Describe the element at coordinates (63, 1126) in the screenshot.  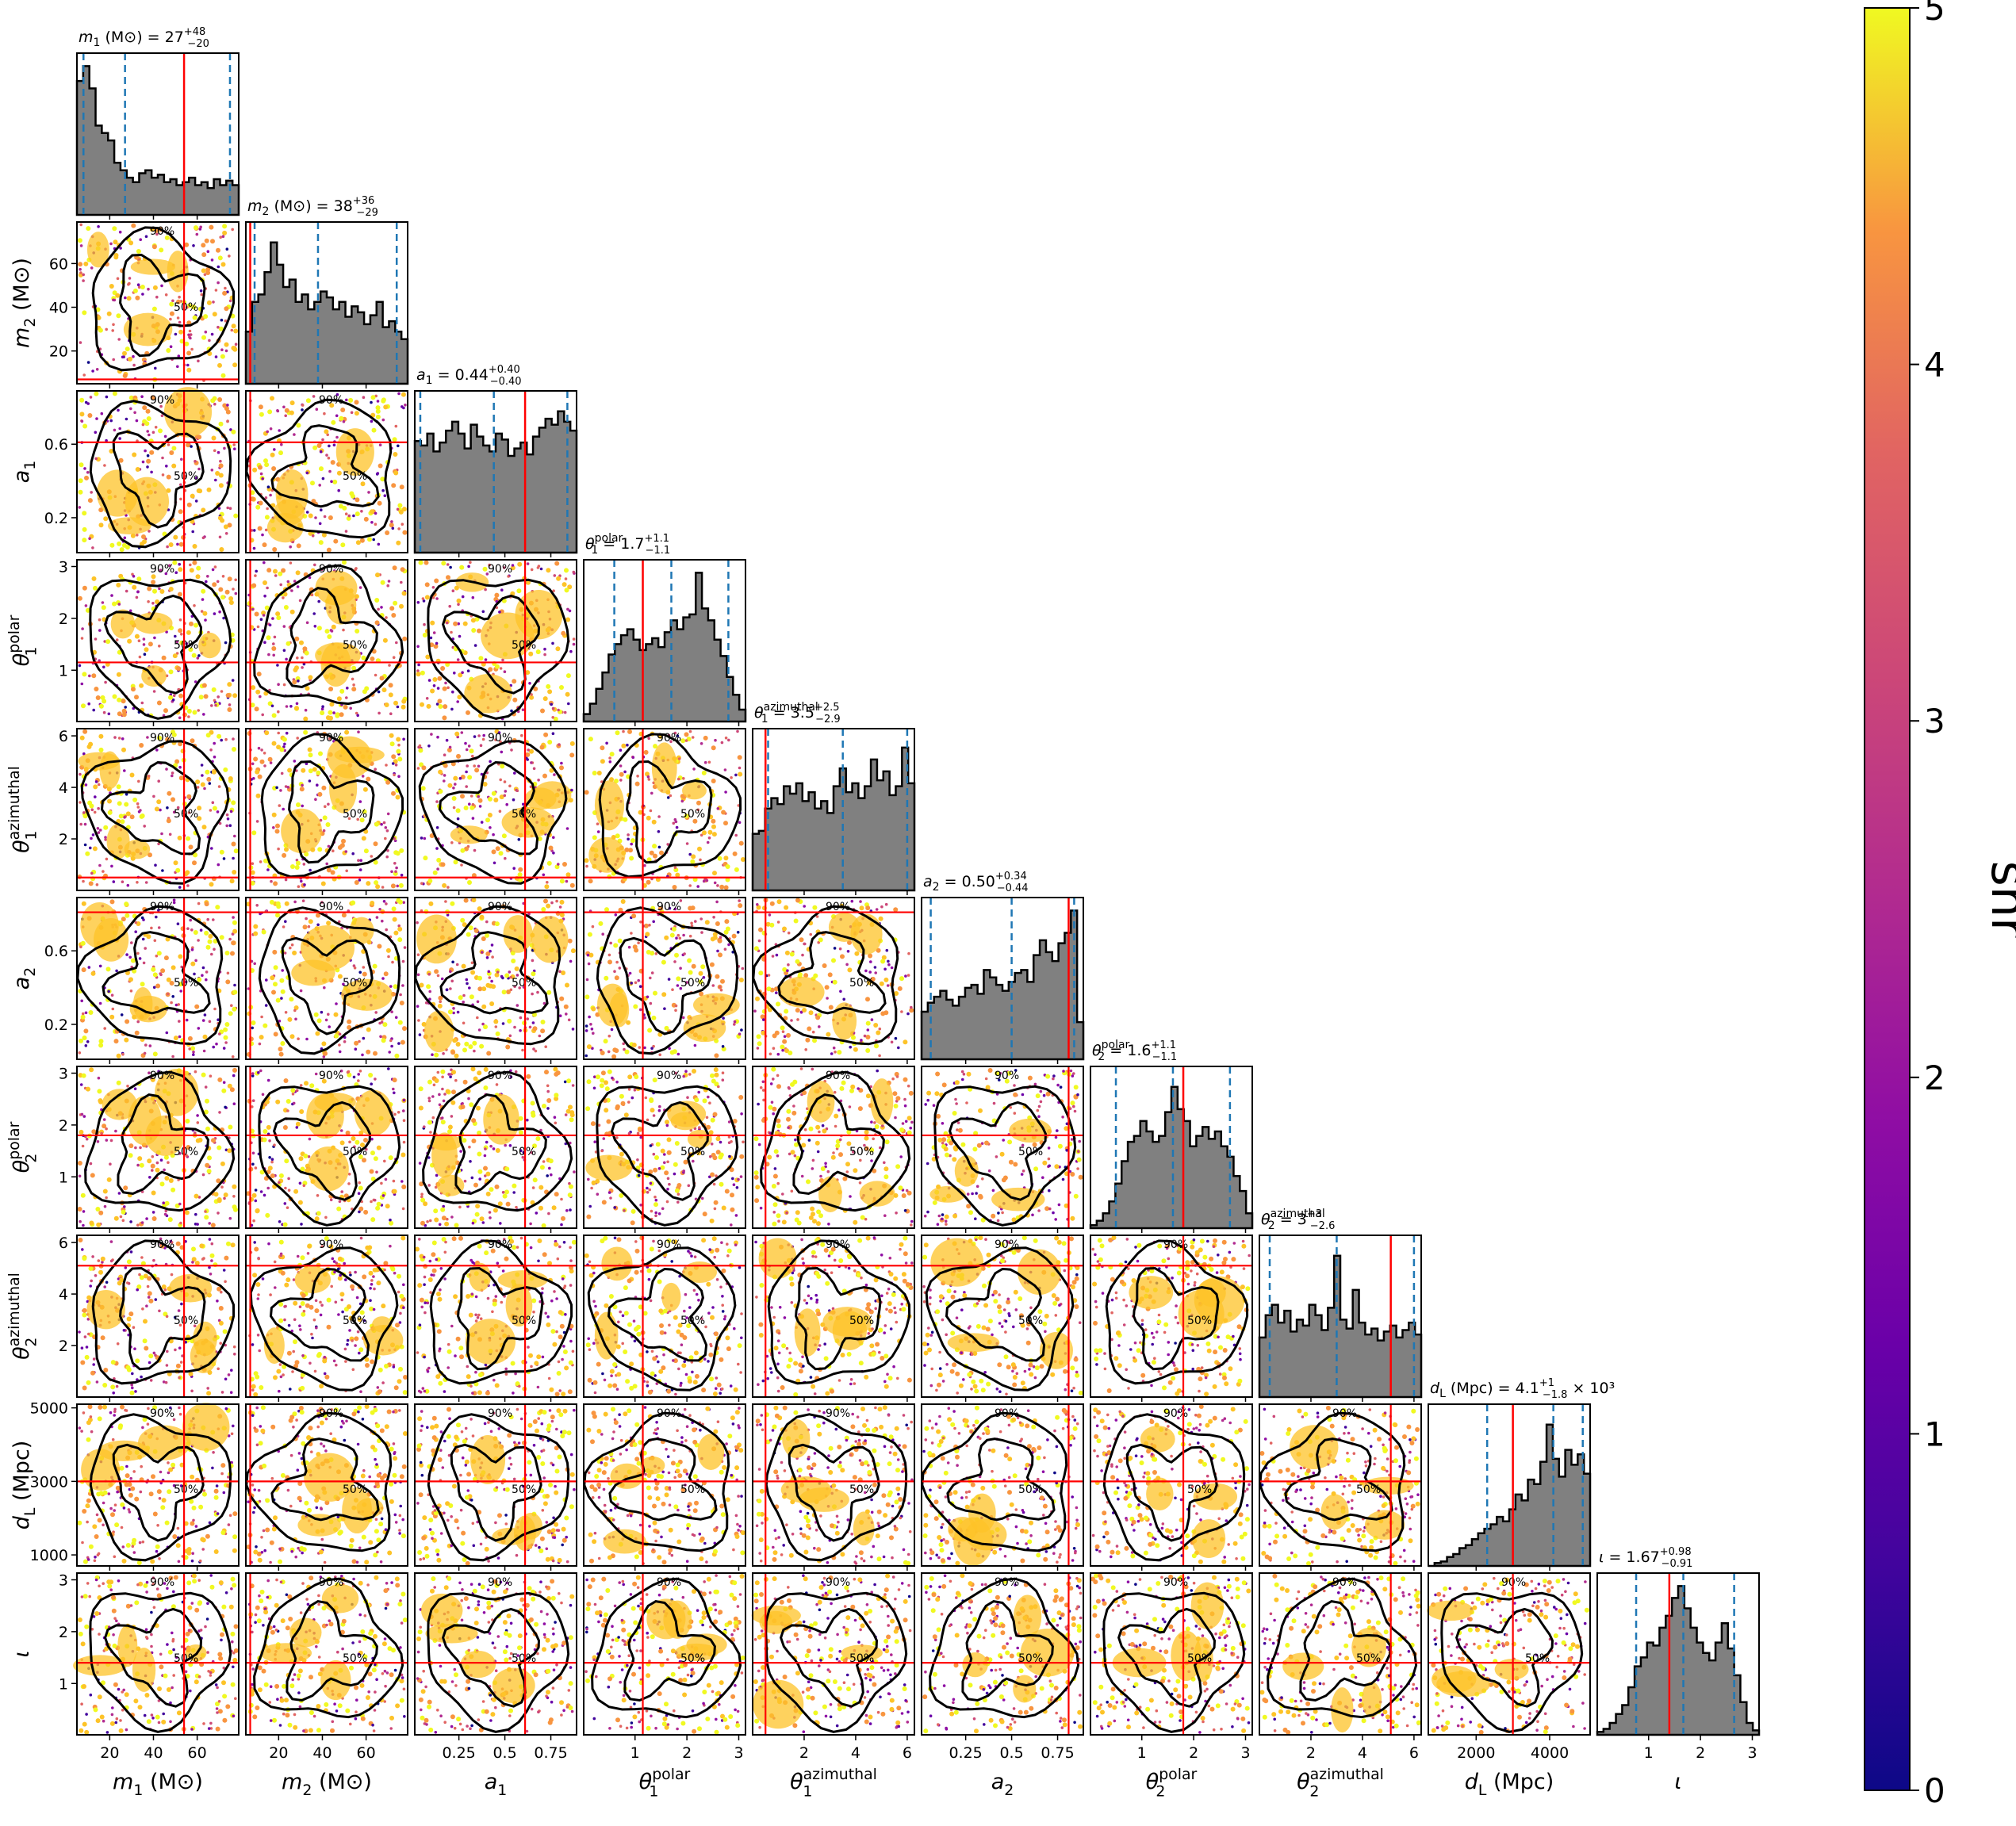
I see `y-tick-label-theta2_polar: 2` at that location.